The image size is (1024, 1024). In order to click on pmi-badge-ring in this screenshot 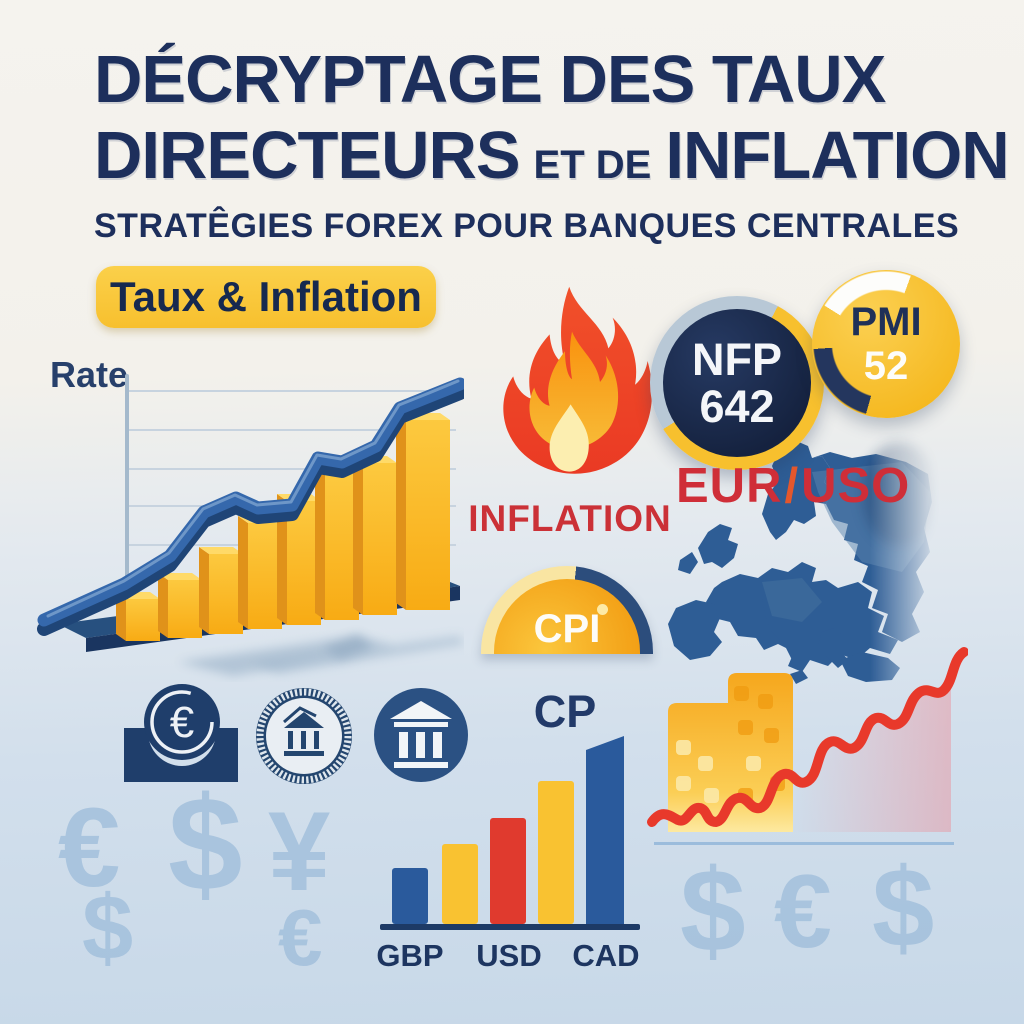, I will do `click(886, 344)`.